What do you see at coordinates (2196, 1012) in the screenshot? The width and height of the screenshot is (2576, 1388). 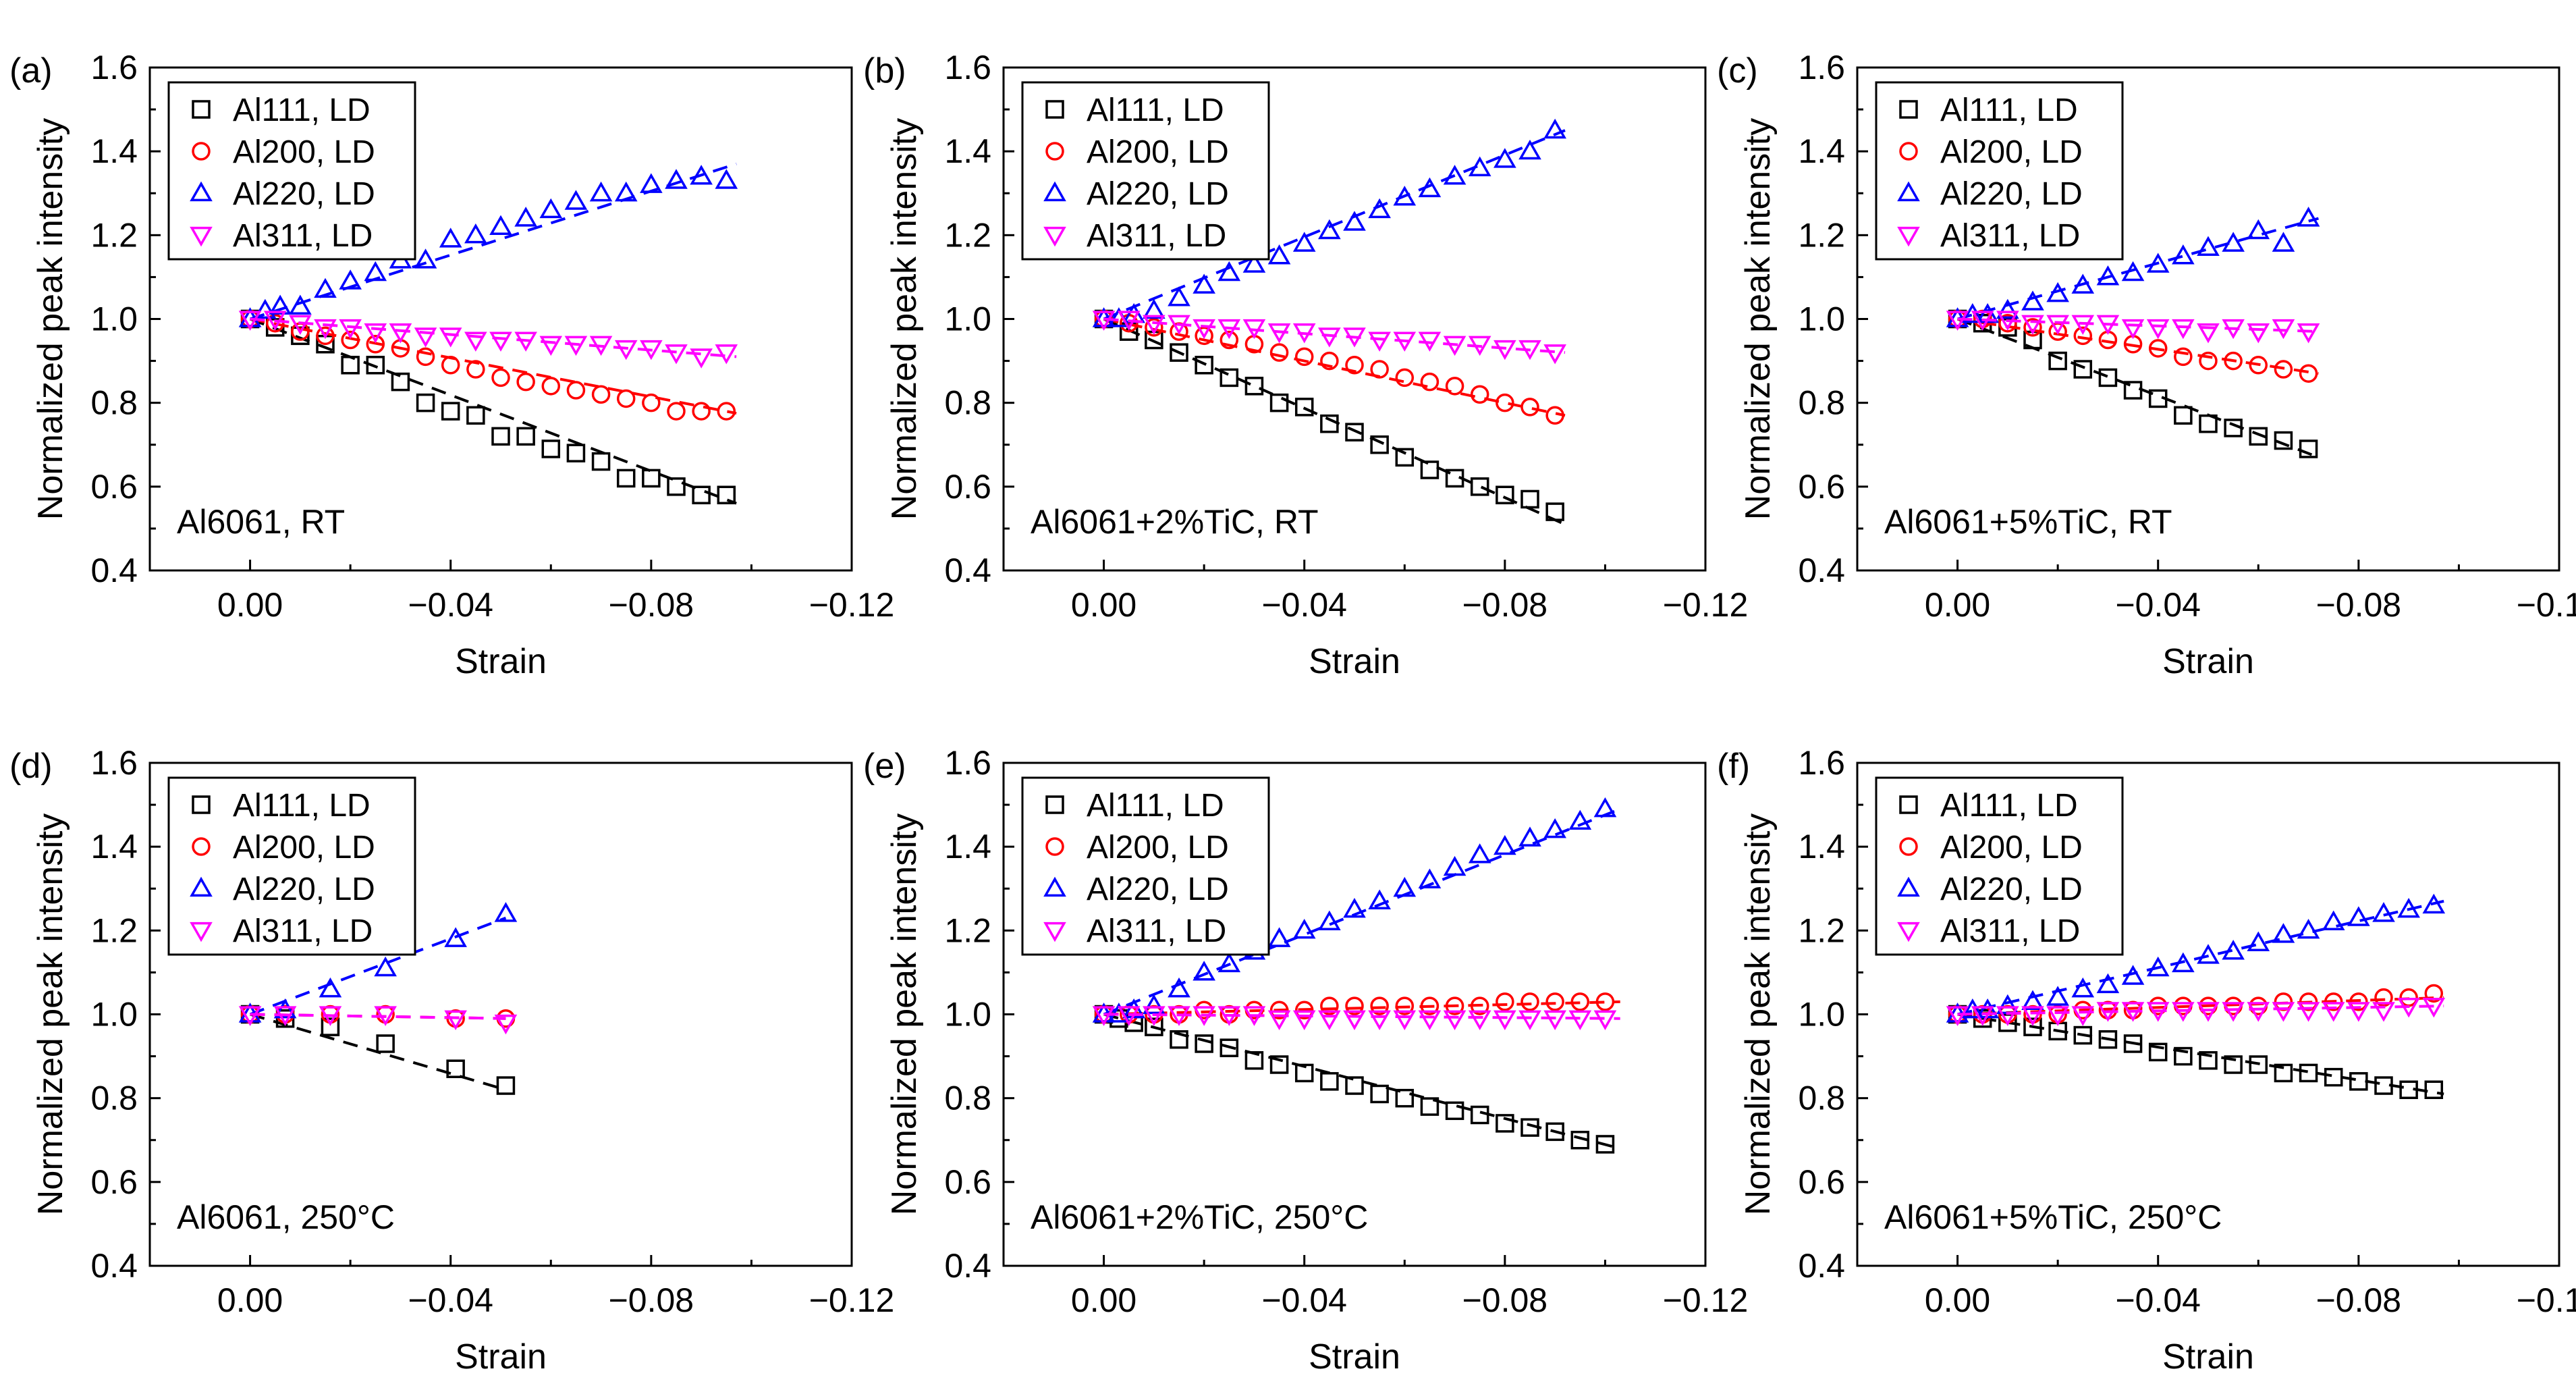 I see `series-al311-ld` at bounding box center [2196, 1012].